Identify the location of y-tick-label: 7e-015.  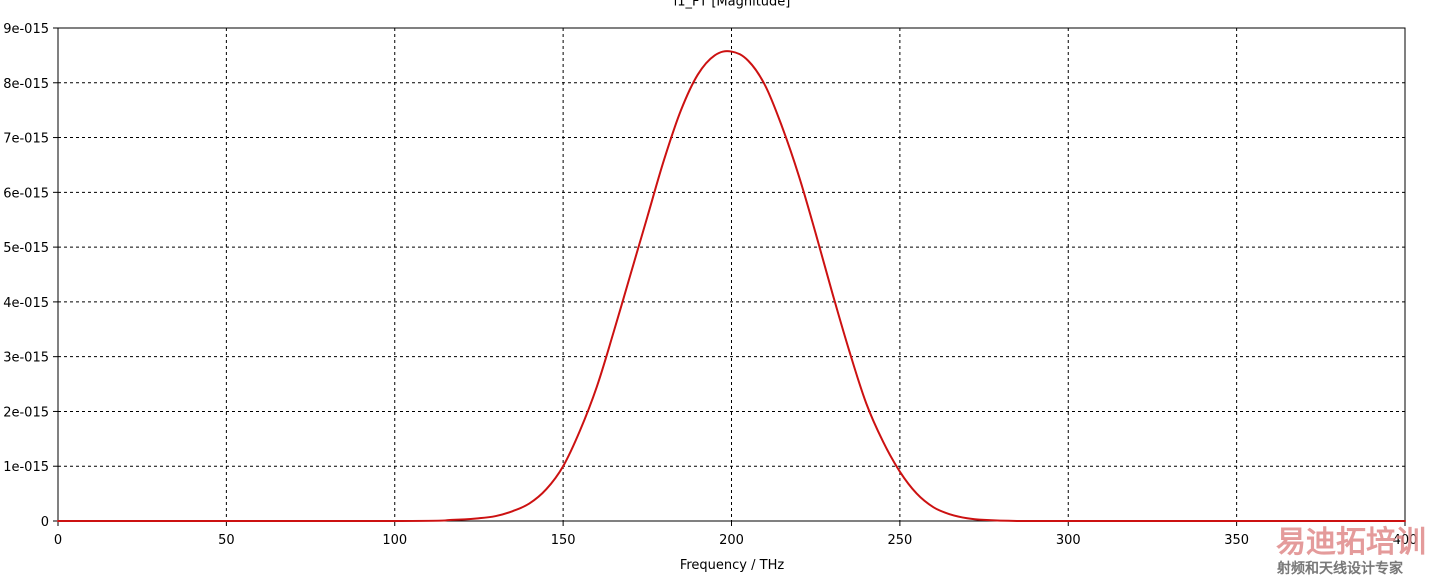
(26, 139).